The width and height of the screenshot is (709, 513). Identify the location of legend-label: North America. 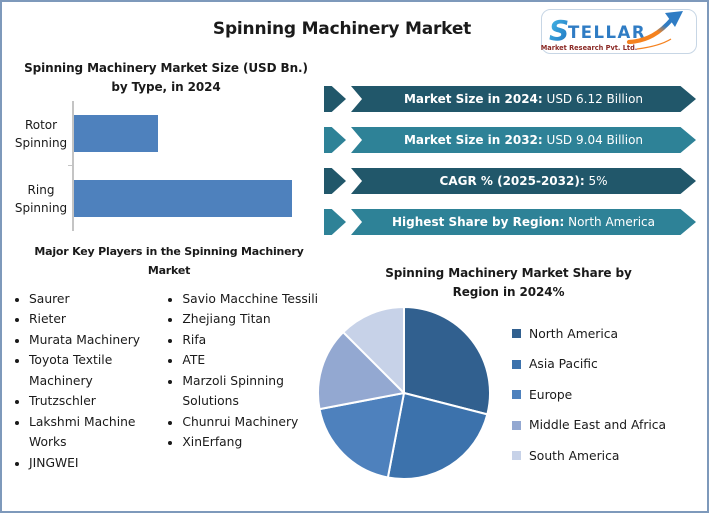
(574, 333).